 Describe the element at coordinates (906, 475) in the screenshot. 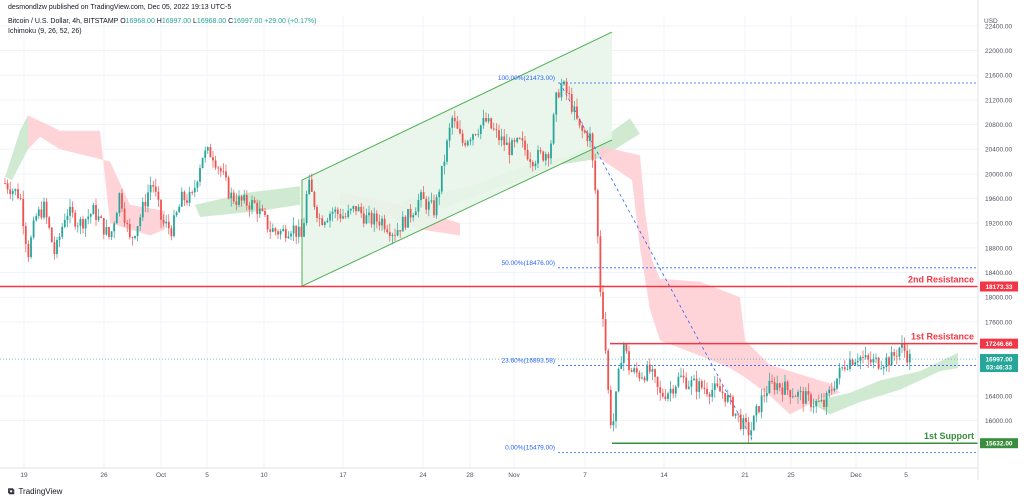

I see `time-tick-label: 5` at that location.